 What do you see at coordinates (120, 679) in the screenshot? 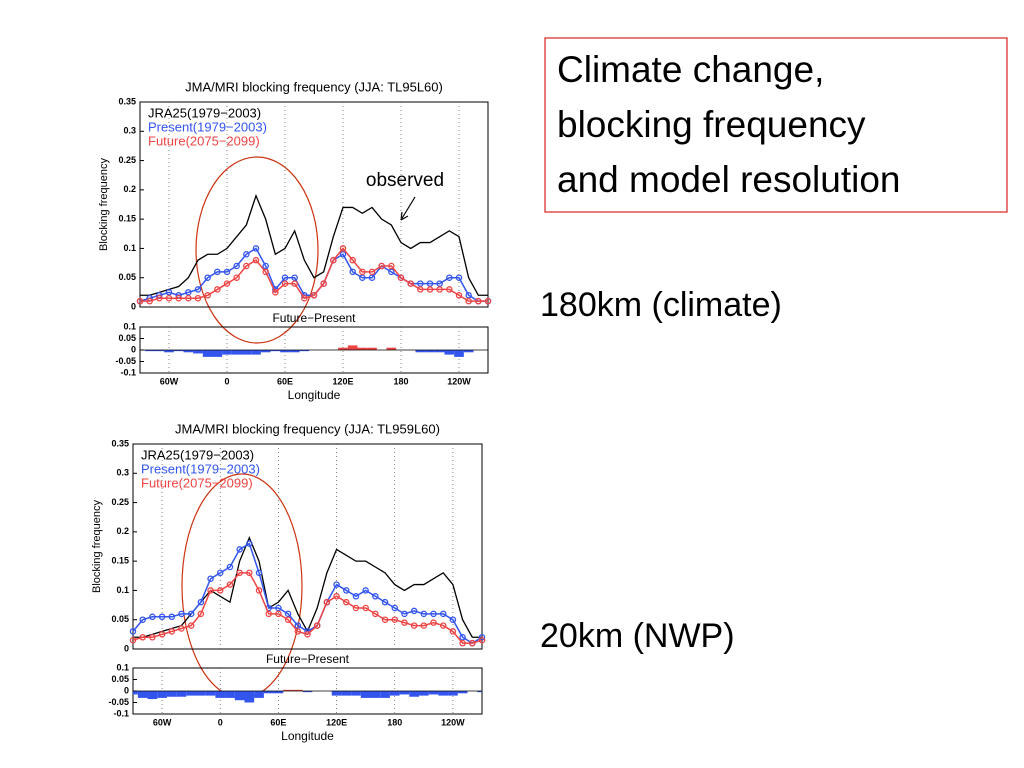
I see `diff-y-tick-label: 0.05` at bounding box center [120, 679].